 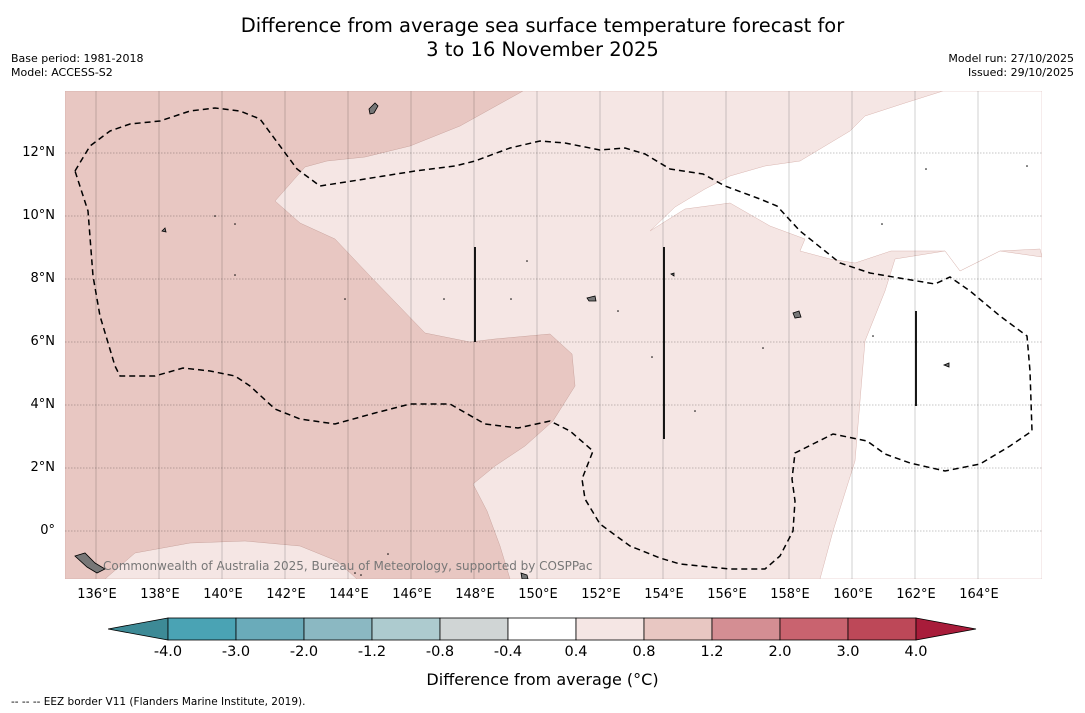 What do you see at coordinates (727, 594) in the screenshot?
I see `lon-label-156e: 156°E` at bounding box center [727, 594].